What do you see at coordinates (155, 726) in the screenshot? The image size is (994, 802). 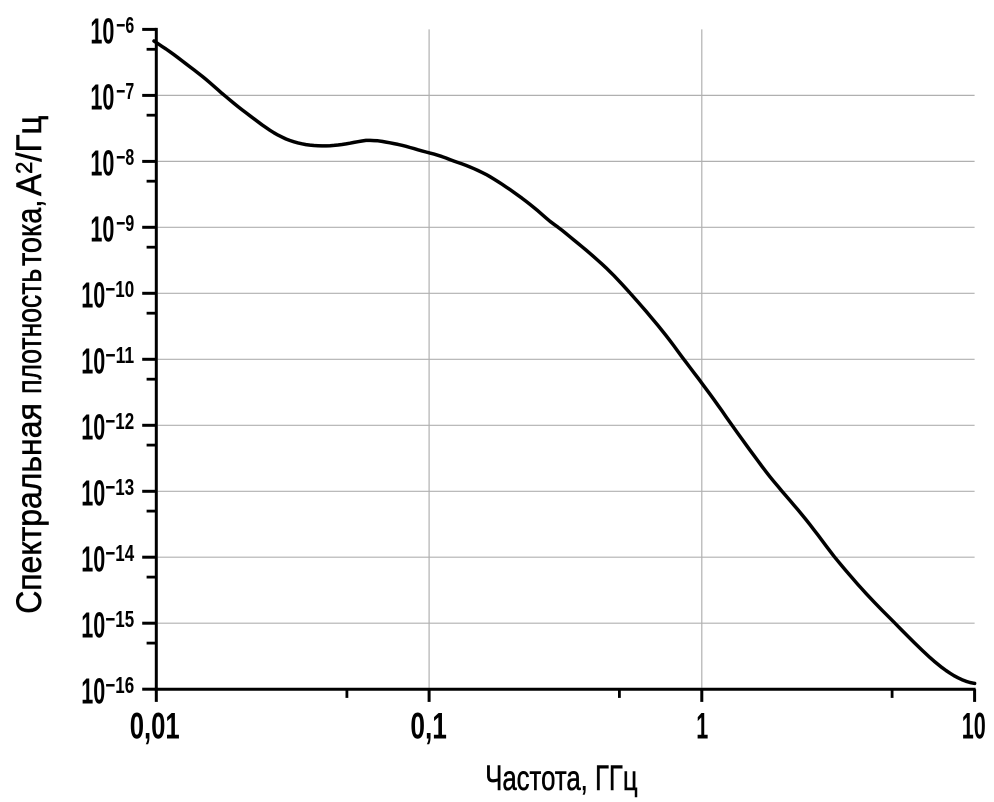 I see `svg-text: 0,01` at bounding box center [155, 726].